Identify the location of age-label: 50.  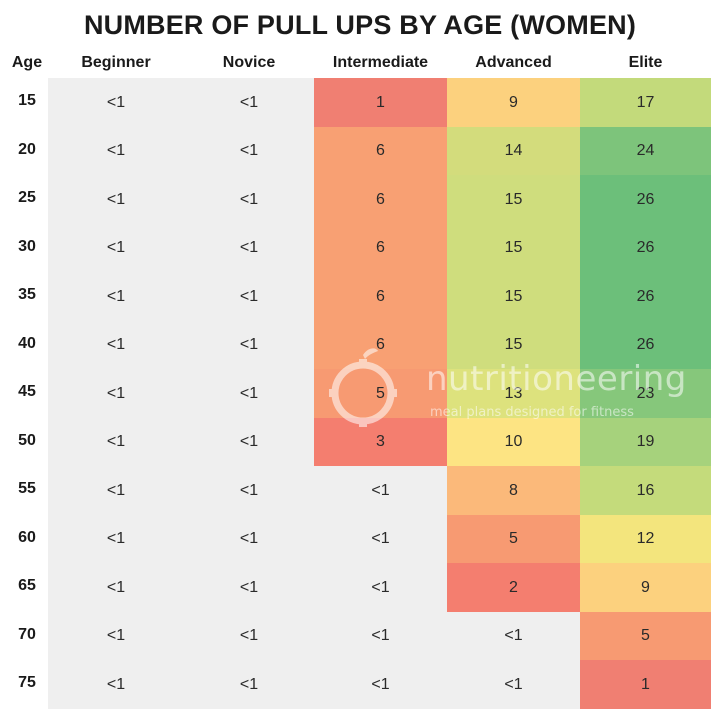
(27, 440).